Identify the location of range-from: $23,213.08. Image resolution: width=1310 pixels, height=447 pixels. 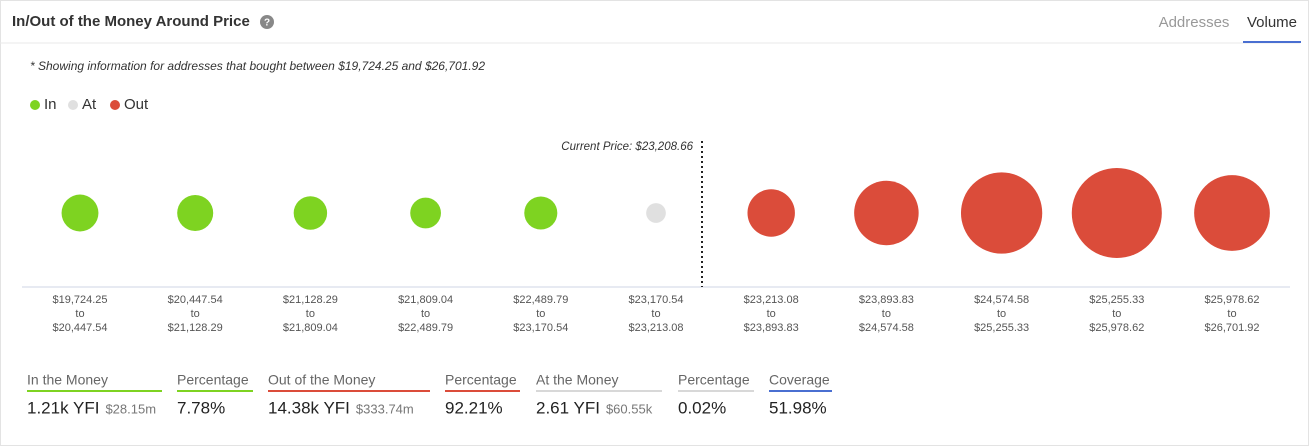
(771, 300).